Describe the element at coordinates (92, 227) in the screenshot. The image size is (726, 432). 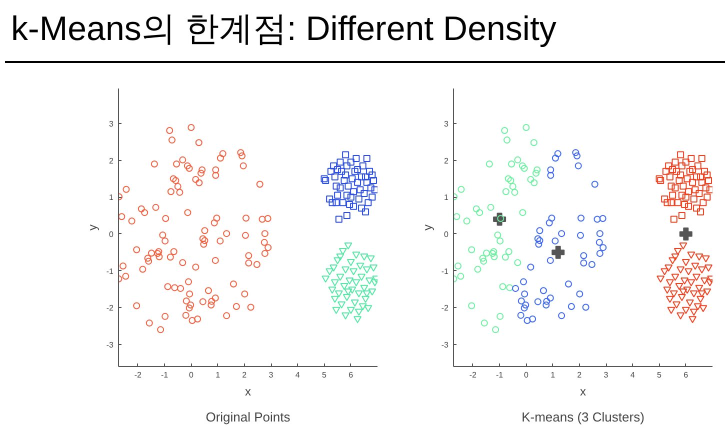
I see `y-axis-title: y` at that location.